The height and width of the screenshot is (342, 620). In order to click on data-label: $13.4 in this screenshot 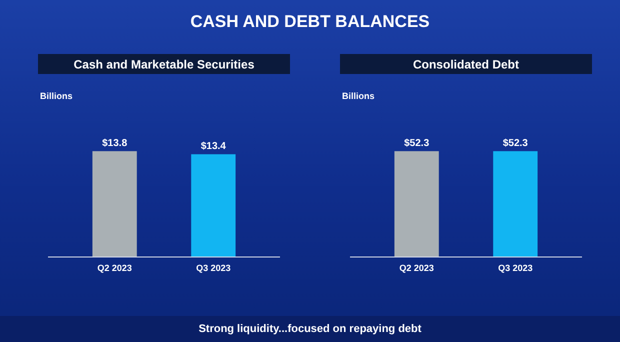, I will do `click(213, 146)`.